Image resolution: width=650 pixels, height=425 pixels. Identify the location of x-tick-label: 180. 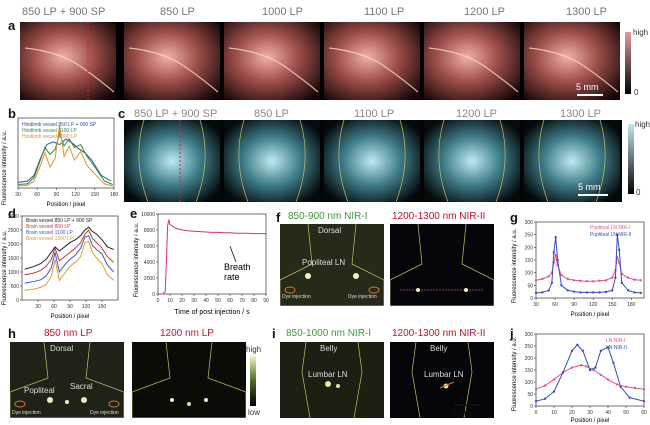
(114, 195).